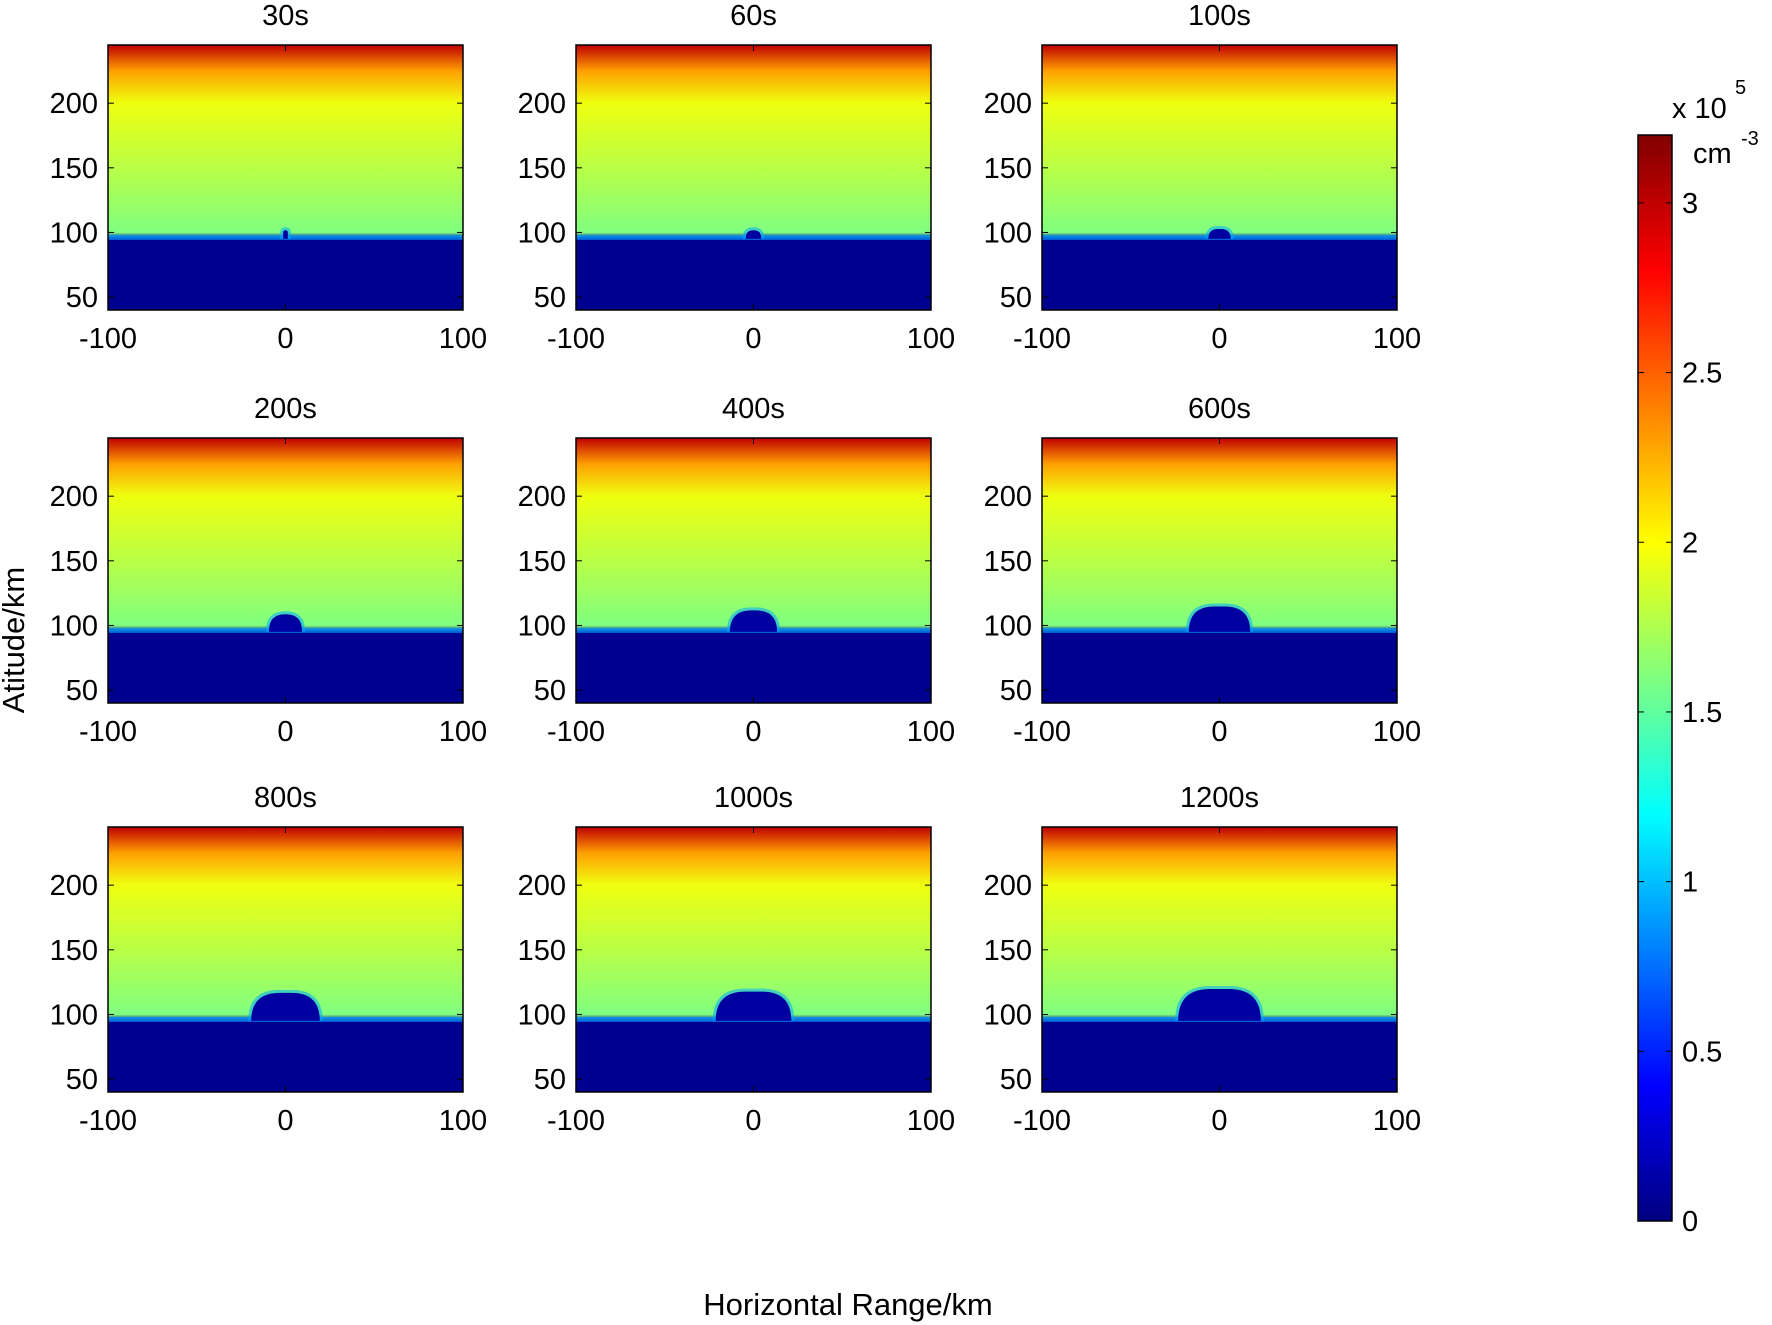  I want to click on colorbar-tick-label: 0, so click(1690, 1222).